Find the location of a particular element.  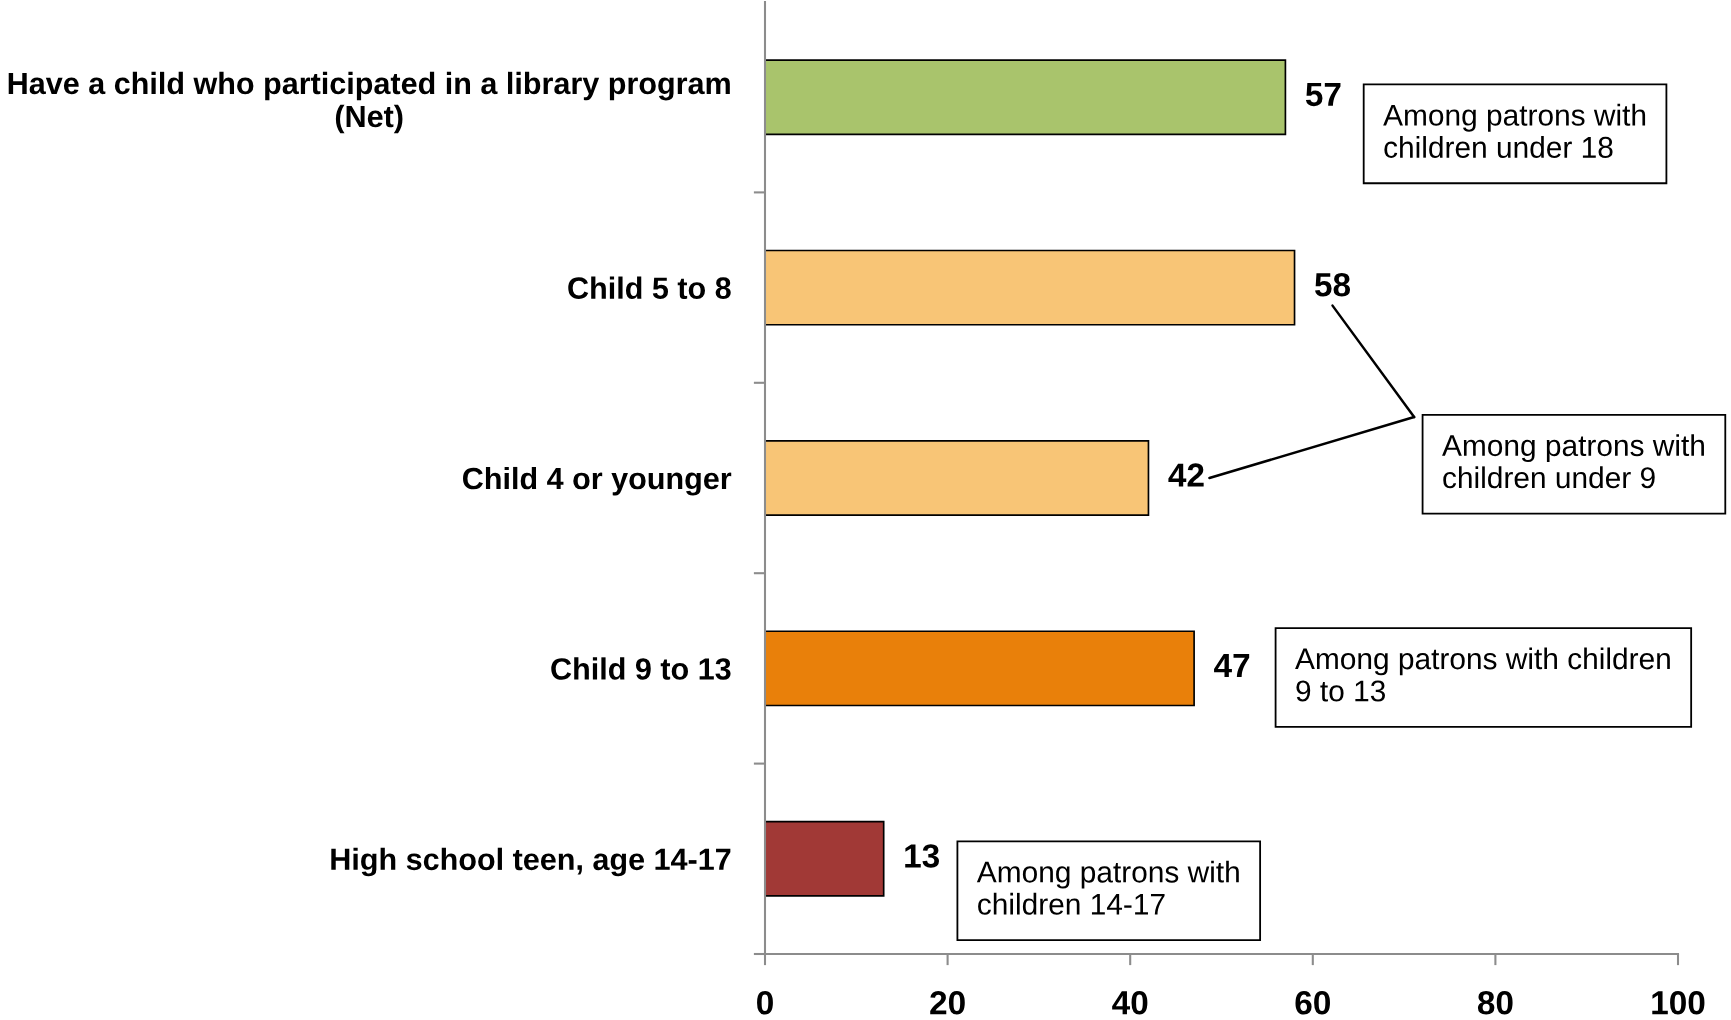

x-tick-label: 100 is located at coordinates (1678, 1002).